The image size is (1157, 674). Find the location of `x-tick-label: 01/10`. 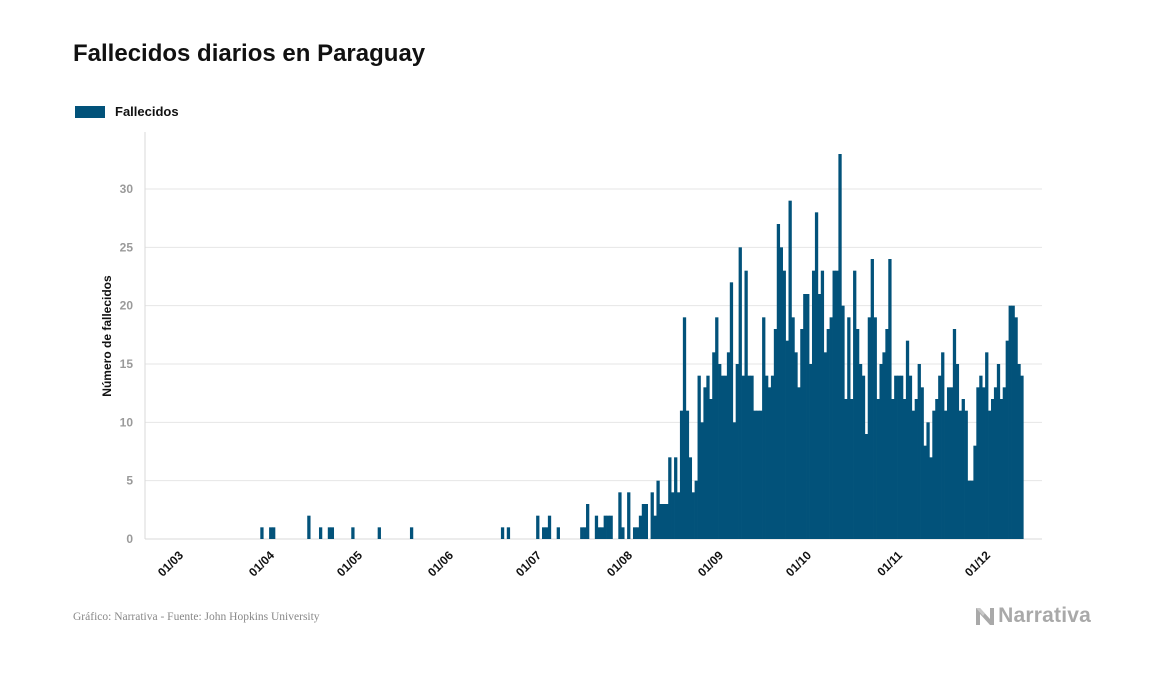

x-tick-label: 01/10 is located at coordinates (798, 563).